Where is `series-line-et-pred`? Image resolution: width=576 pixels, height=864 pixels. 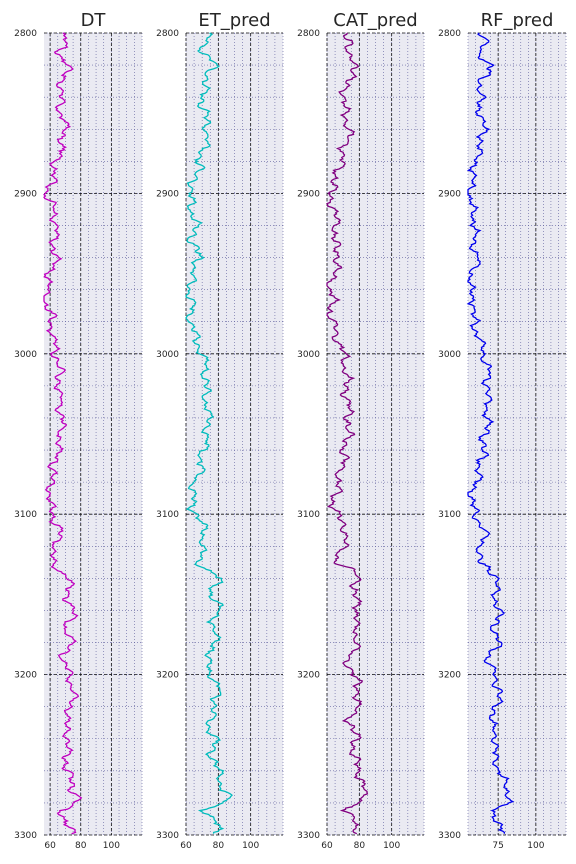 series-line-et-pred is located at coordinates (209, 433).